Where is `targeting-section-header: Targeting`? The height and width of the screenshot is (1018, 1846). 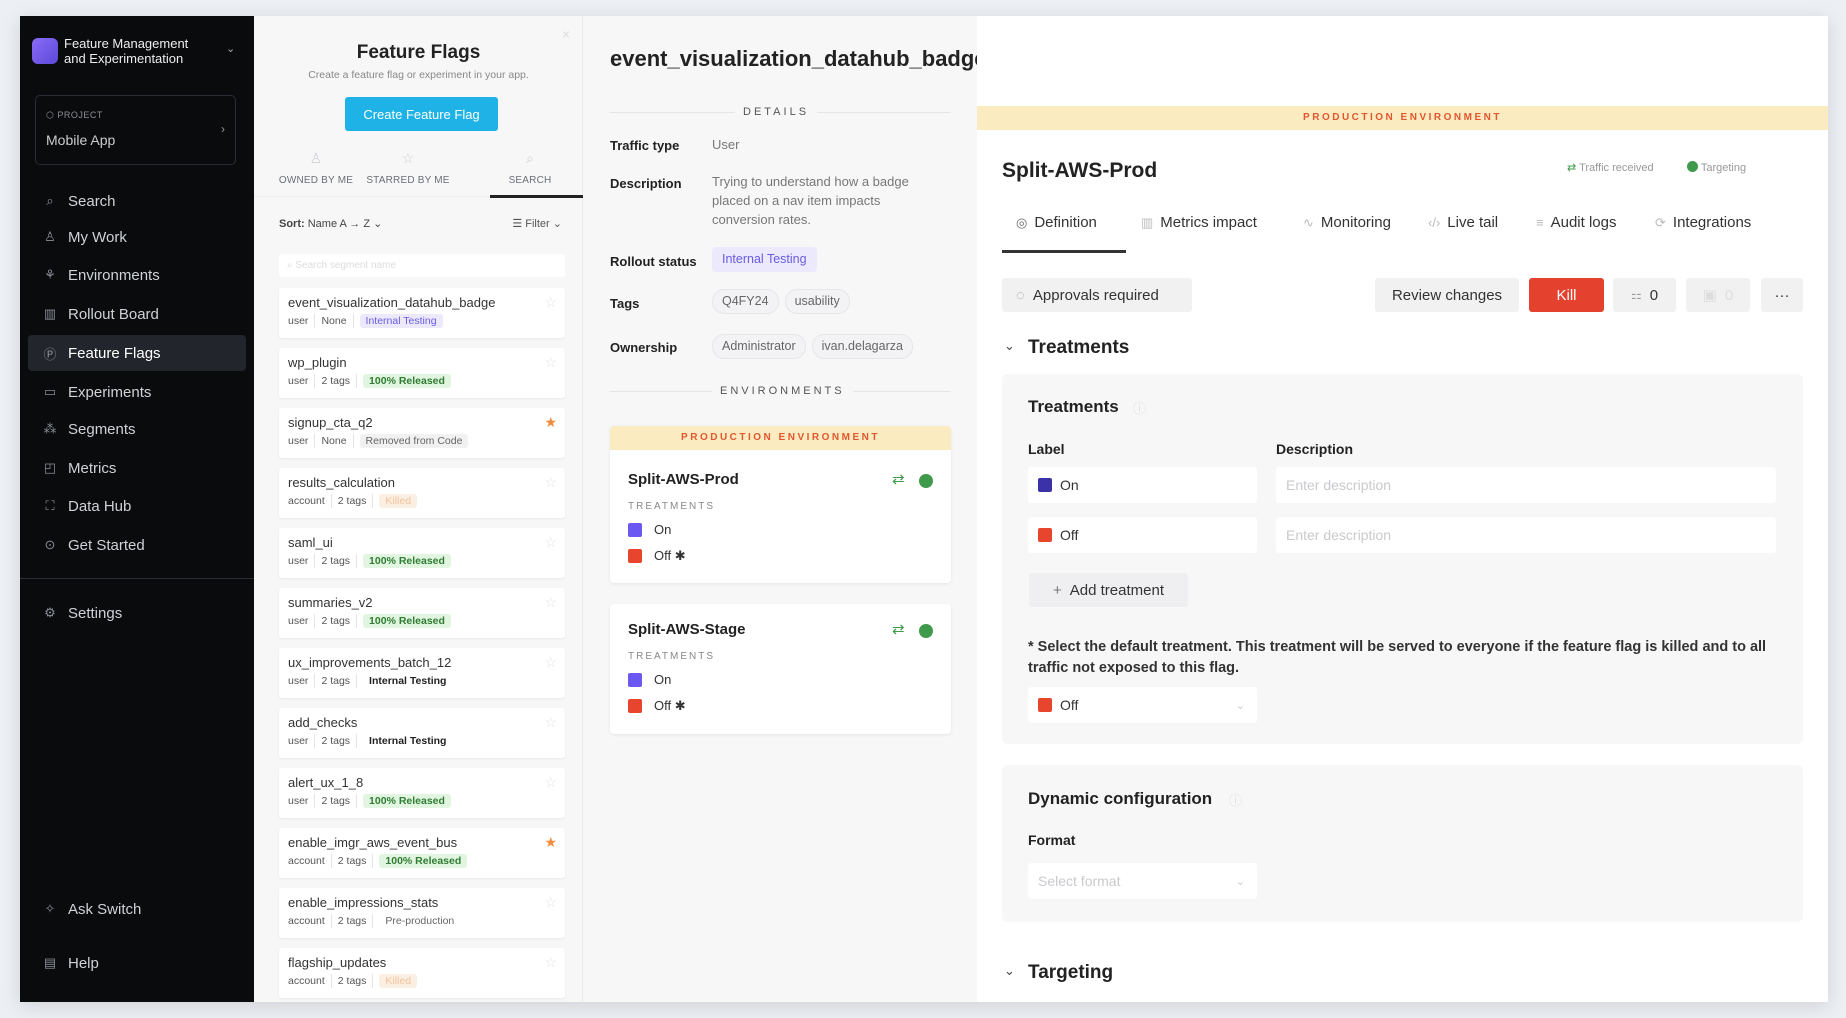 targeting-section-header: Targeting is located at coordinates (1071, 972).